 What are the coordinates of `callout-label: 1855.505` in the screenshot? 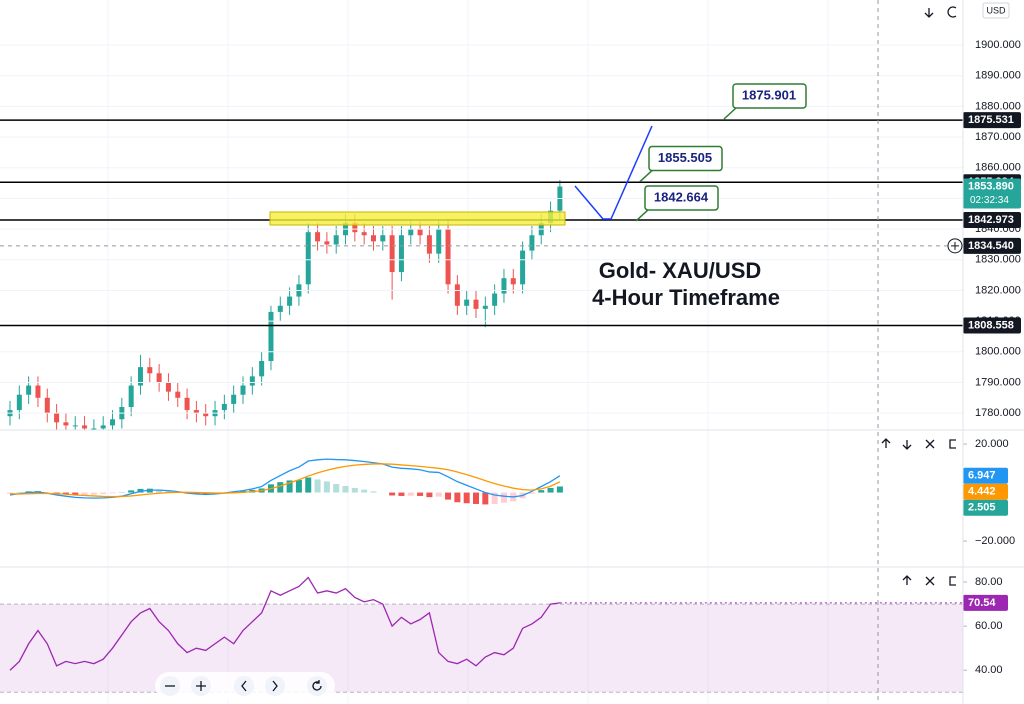 It's located at (685, 157).